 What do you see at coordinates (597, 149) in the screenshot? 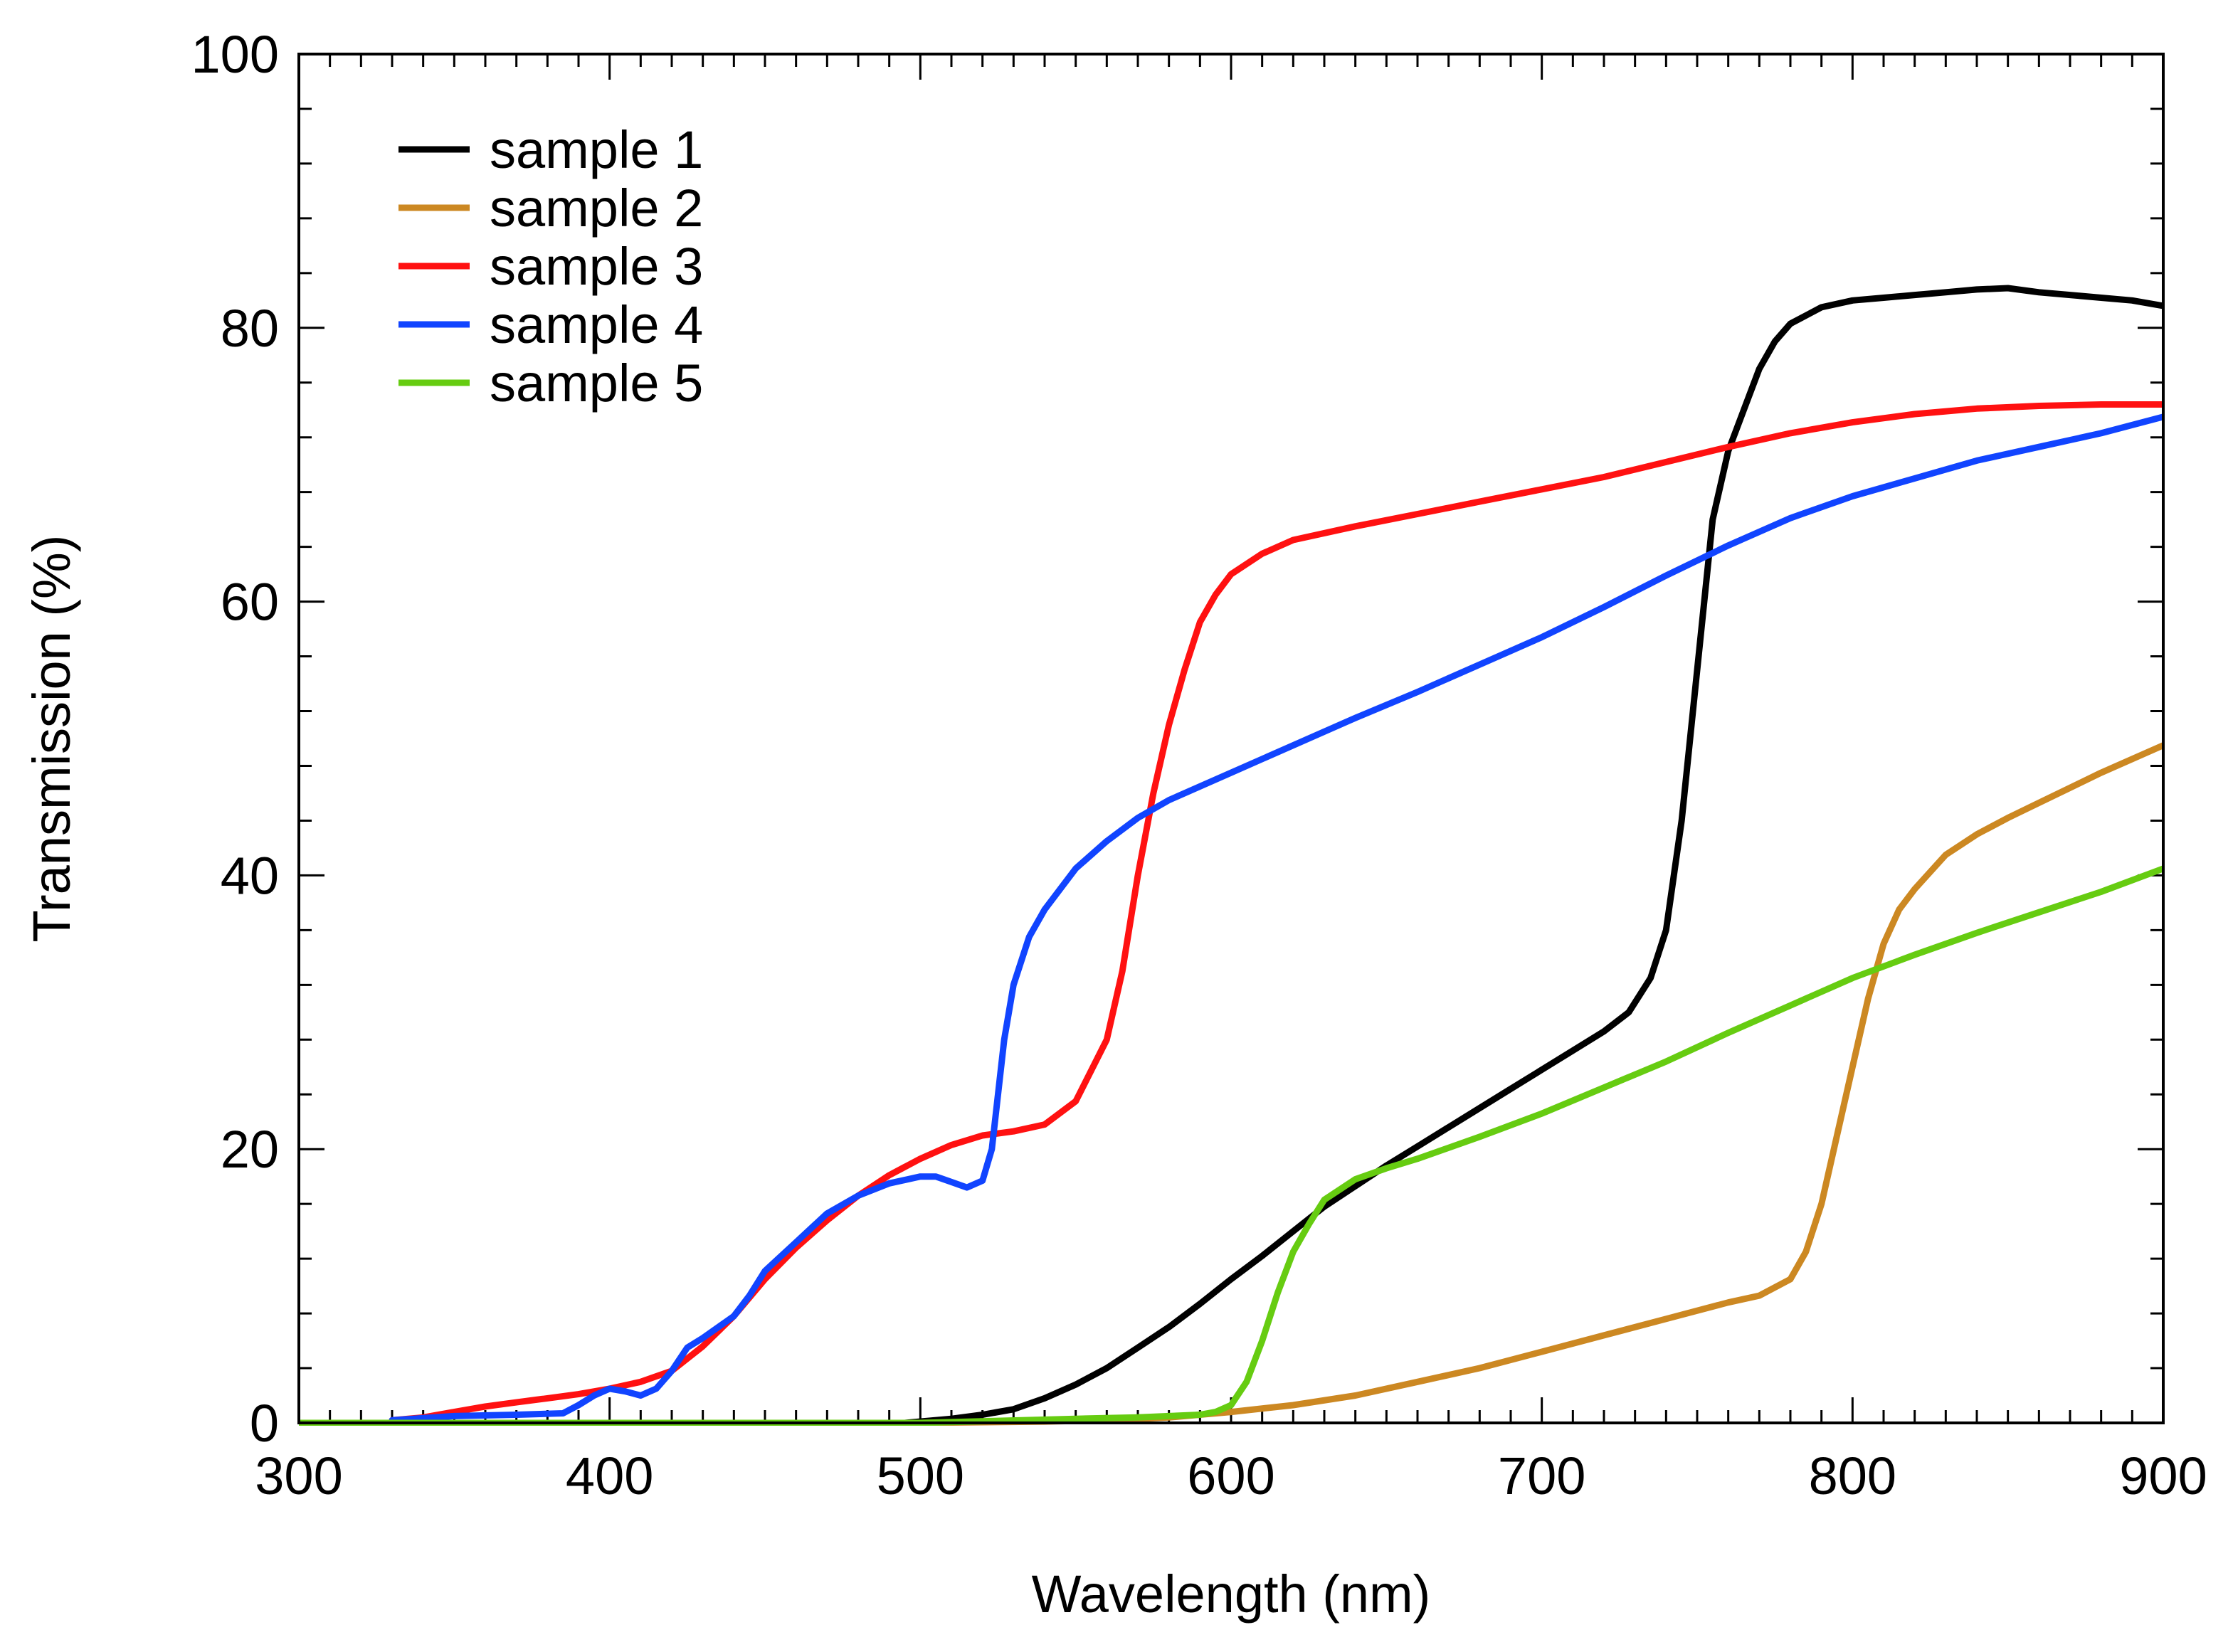
I see `legend-label-sample-1: sample 1` at bounding box center [597, 149].